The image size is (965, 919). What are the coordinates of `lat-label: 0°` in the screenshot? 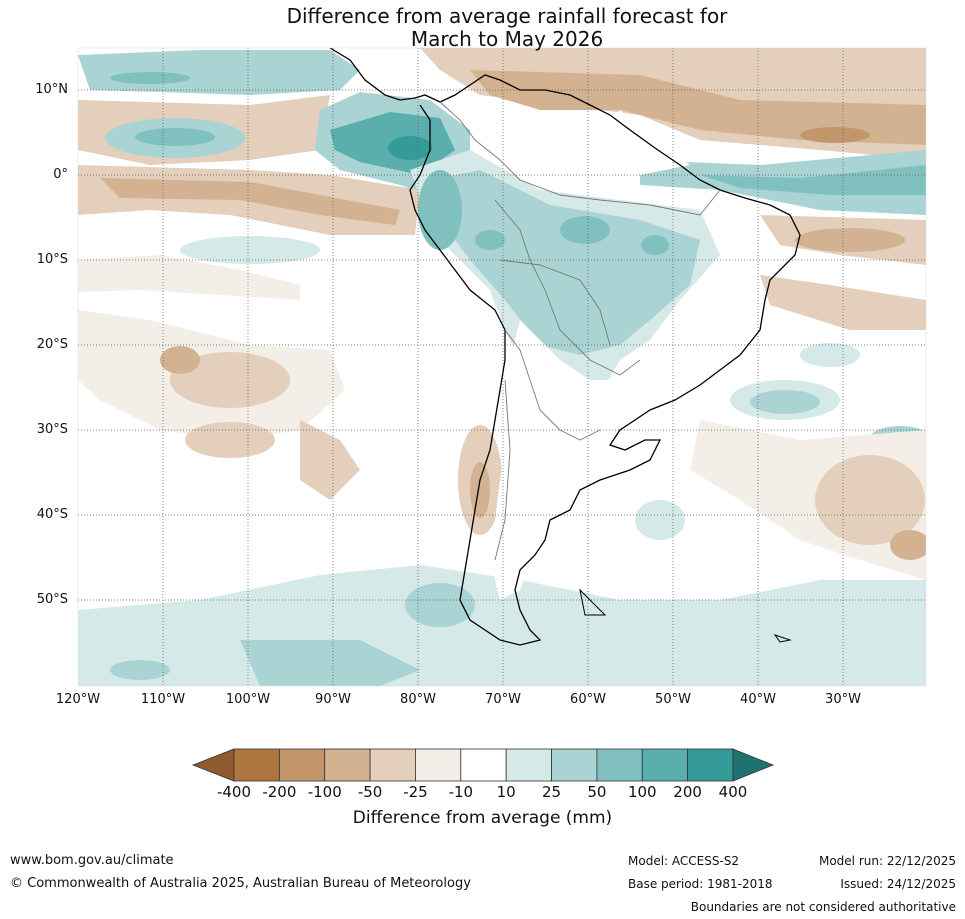 It's located at (60, 174).